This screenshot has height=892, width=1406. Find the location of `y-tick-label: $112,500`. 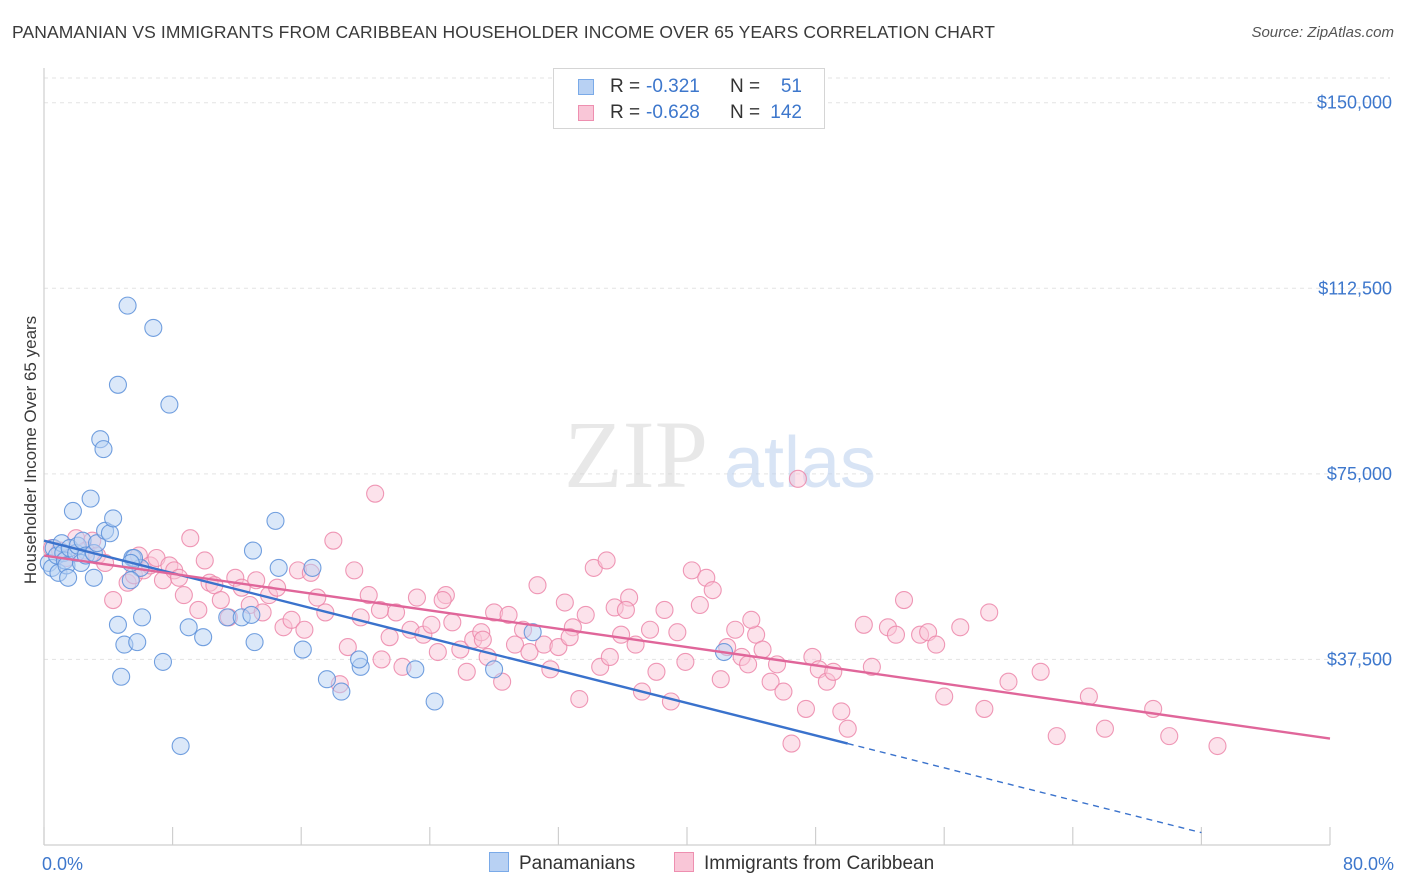

y-tick-label: $112,500 is located at coordinates (1355, 288).